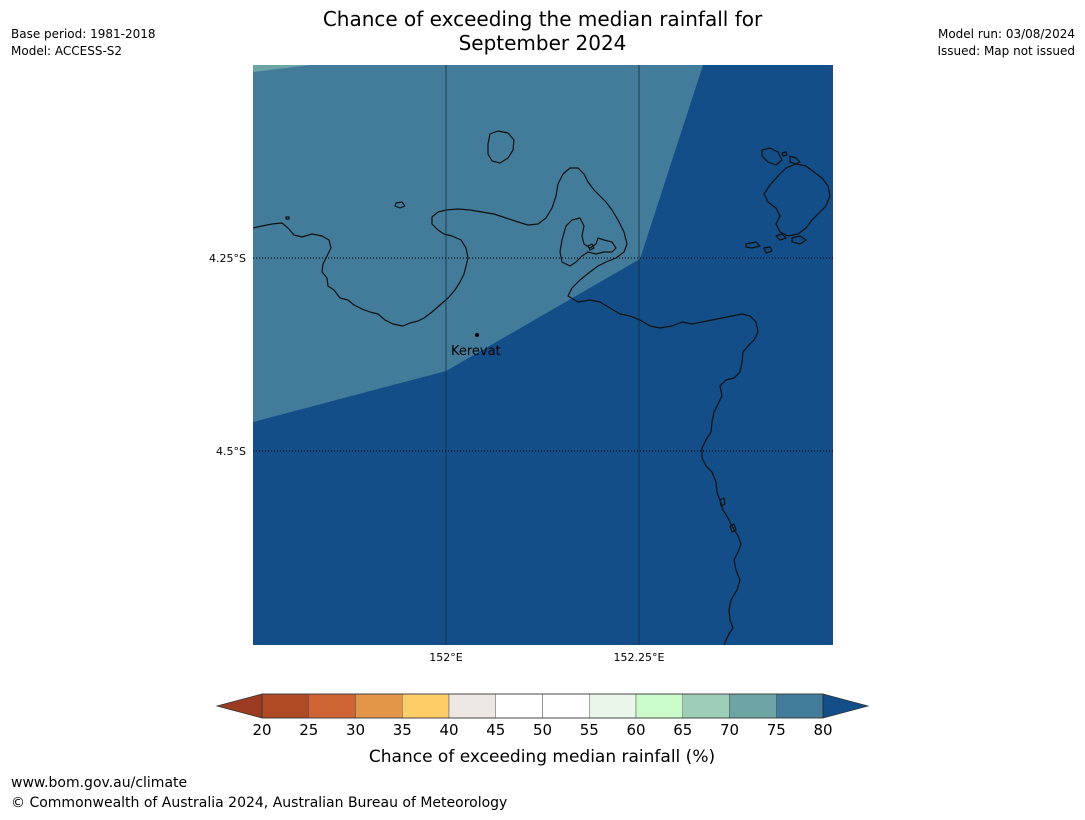  What do you see at coordinates (1006, 34) in the screenshot?
I see `model-run-text: Model run: 03/08/2024` at bounding box center [1006, 34].